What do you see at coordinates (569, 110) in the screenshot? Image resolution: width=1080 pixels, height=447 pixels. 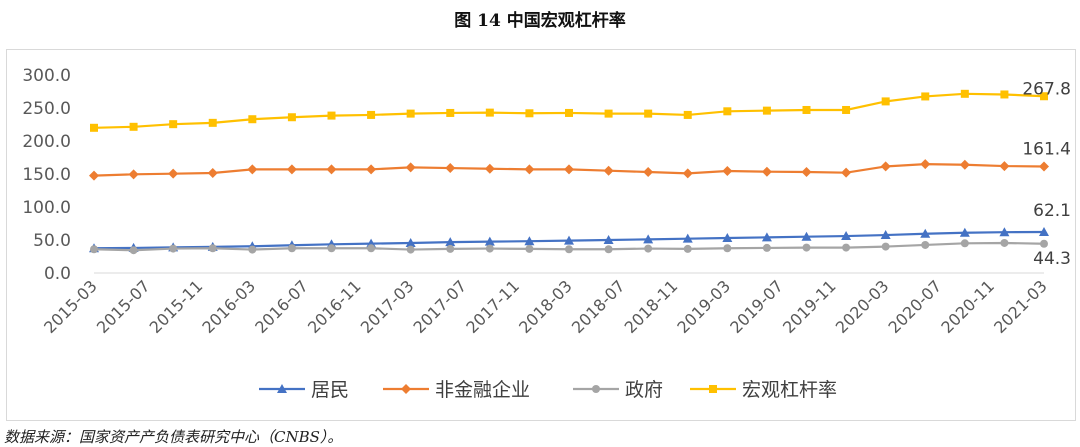 I see `series-宏观杠杆率` at bounding box center [569, 110].